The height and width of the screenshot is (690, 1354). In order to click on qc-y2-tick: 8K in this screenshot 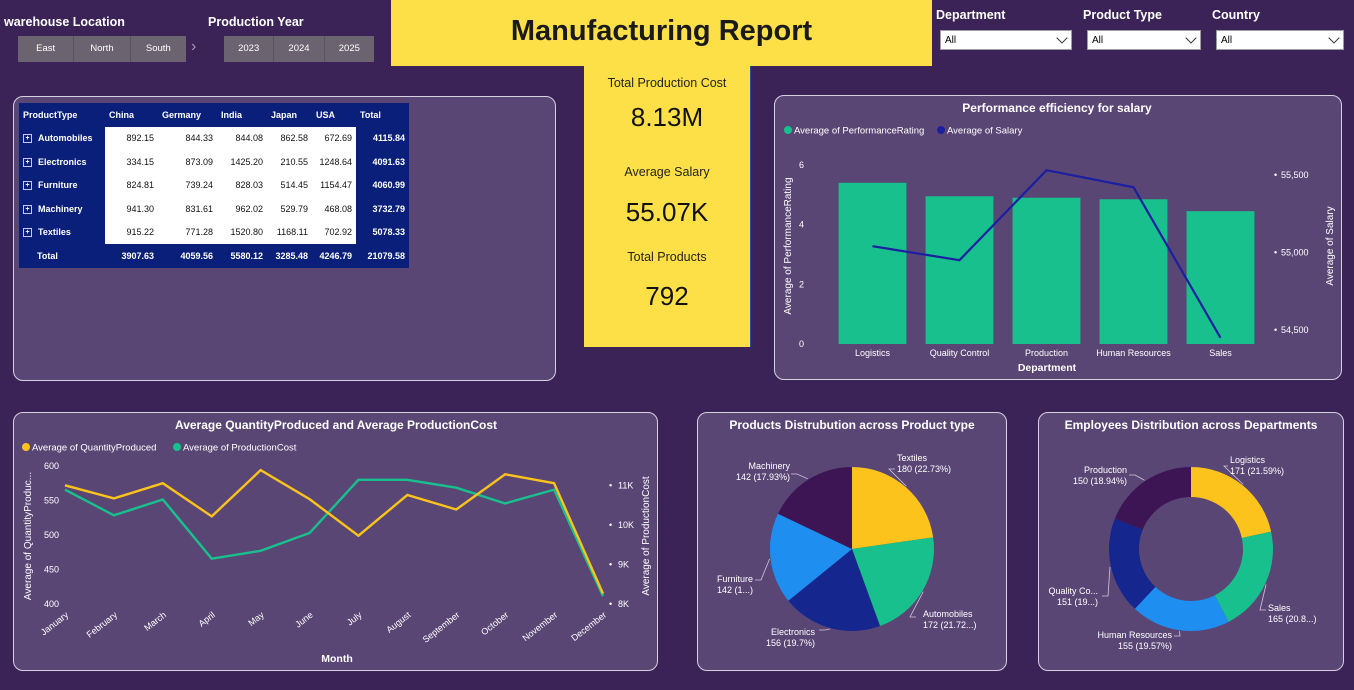, I will do `click(623, 604)`.